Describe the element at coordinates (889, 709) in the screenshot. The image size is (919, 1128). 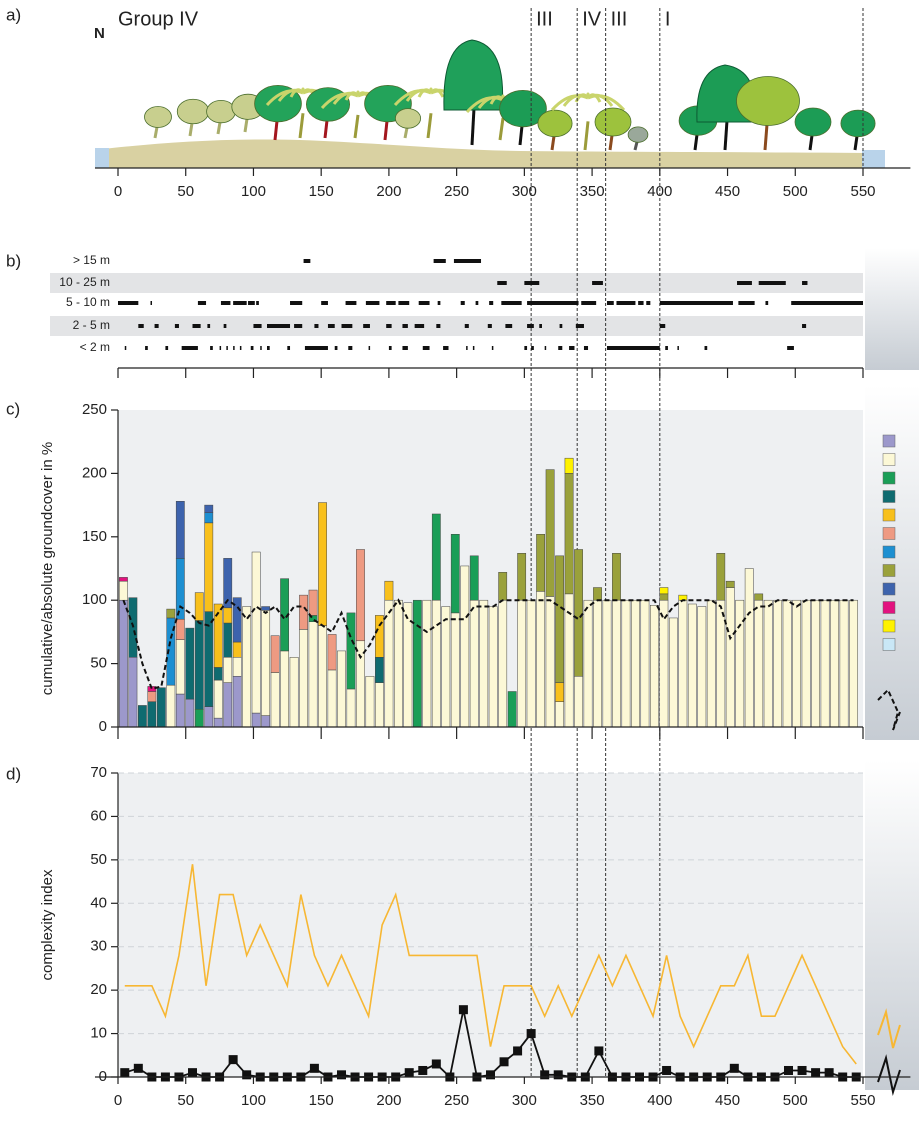
I see `legend-line-symbol` at that location.